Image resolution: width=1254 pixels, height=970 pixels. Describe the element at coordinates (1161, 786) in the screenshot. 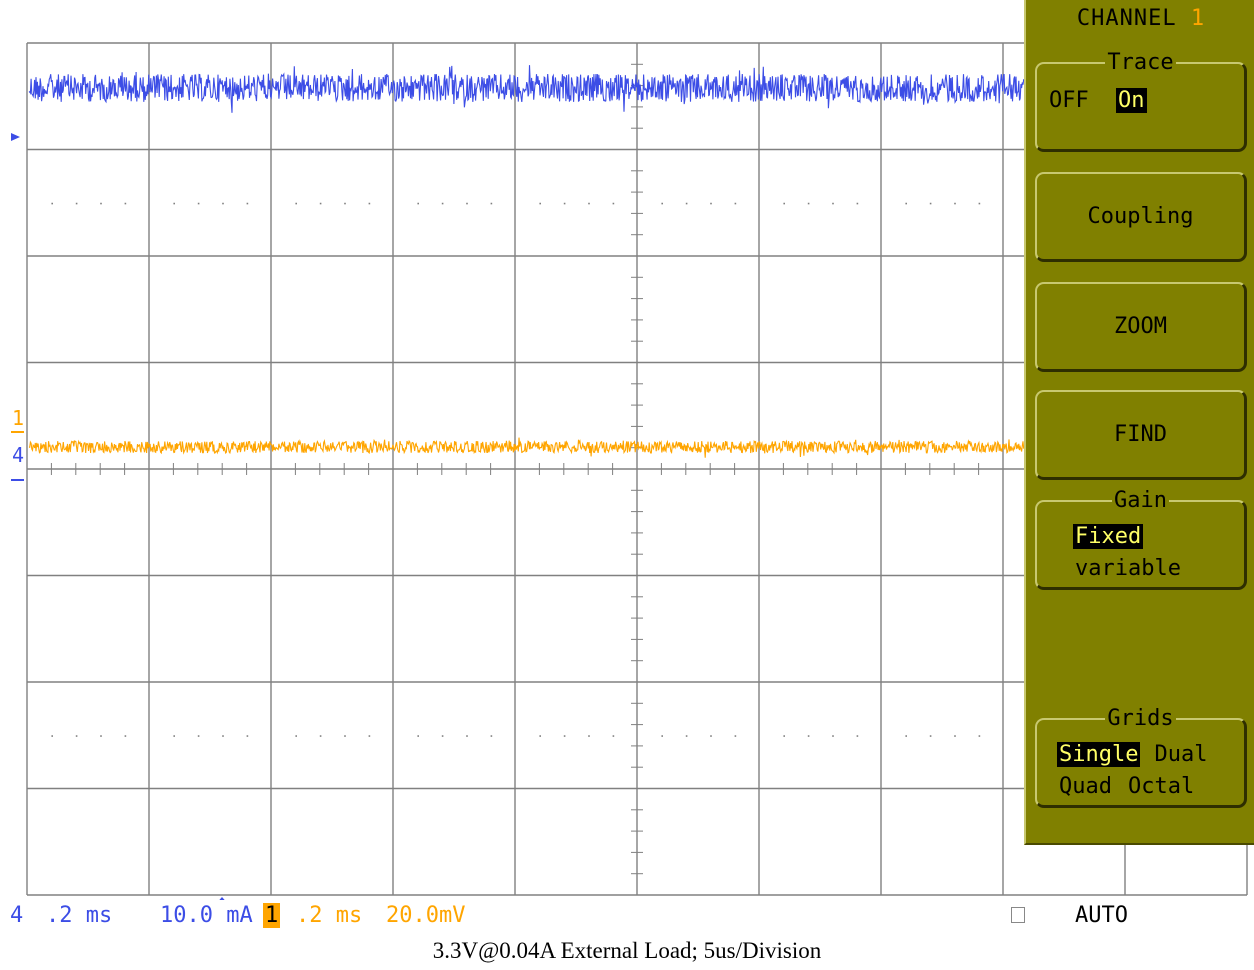

I see `grids-octal-option: Octal` at that location.